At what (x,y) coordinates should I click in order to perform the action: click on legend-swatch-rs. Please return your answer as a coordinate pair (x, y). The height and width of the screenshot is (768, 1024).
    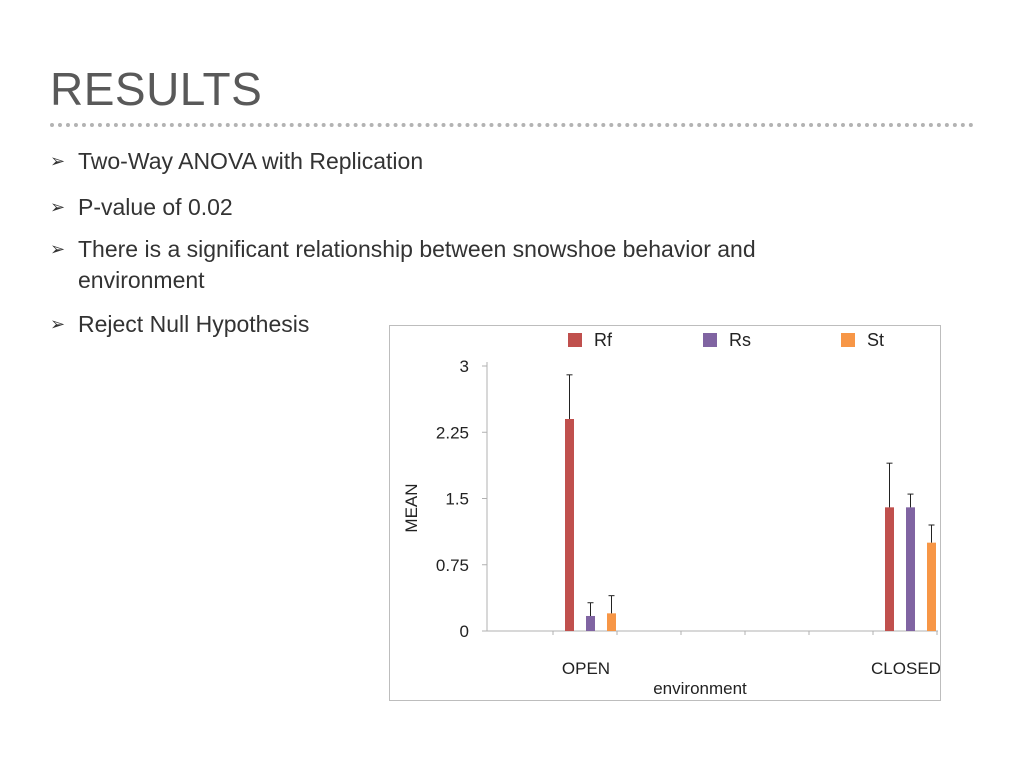
    Looking at the image, I should click on (710, 340).